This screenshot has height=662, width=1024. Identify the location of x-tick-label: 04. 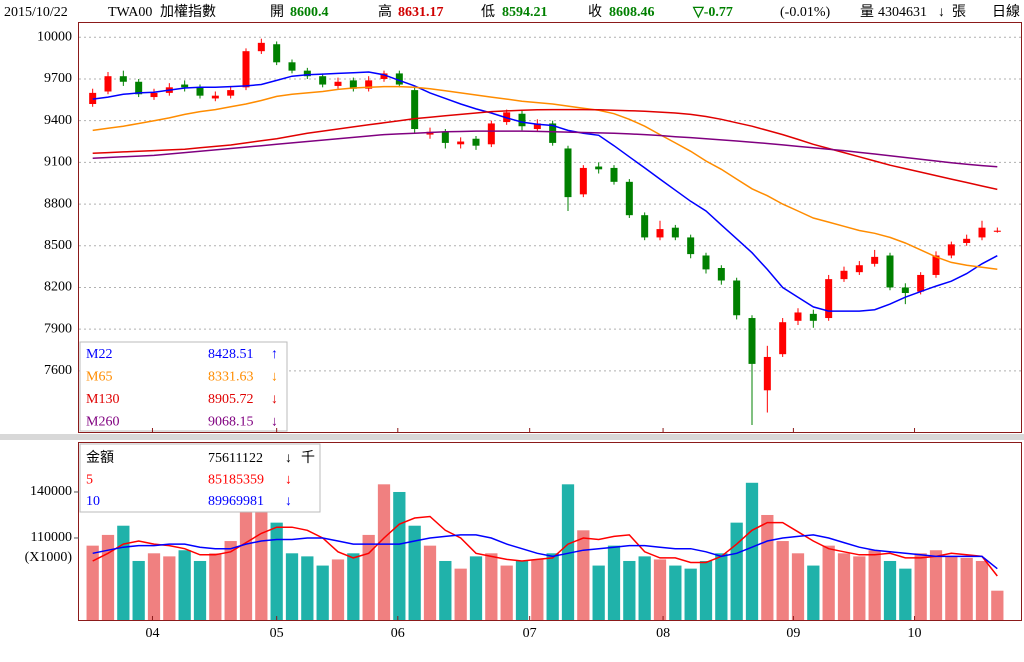
(152, 633).